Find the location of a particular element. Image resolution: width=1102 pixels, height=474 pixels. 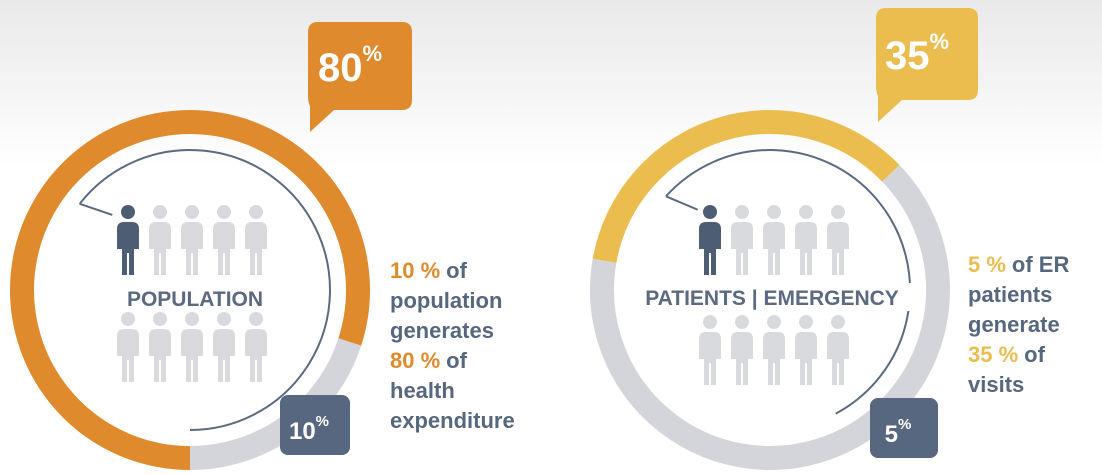

caption-text: expenditure is located at coordinates (452, 420).